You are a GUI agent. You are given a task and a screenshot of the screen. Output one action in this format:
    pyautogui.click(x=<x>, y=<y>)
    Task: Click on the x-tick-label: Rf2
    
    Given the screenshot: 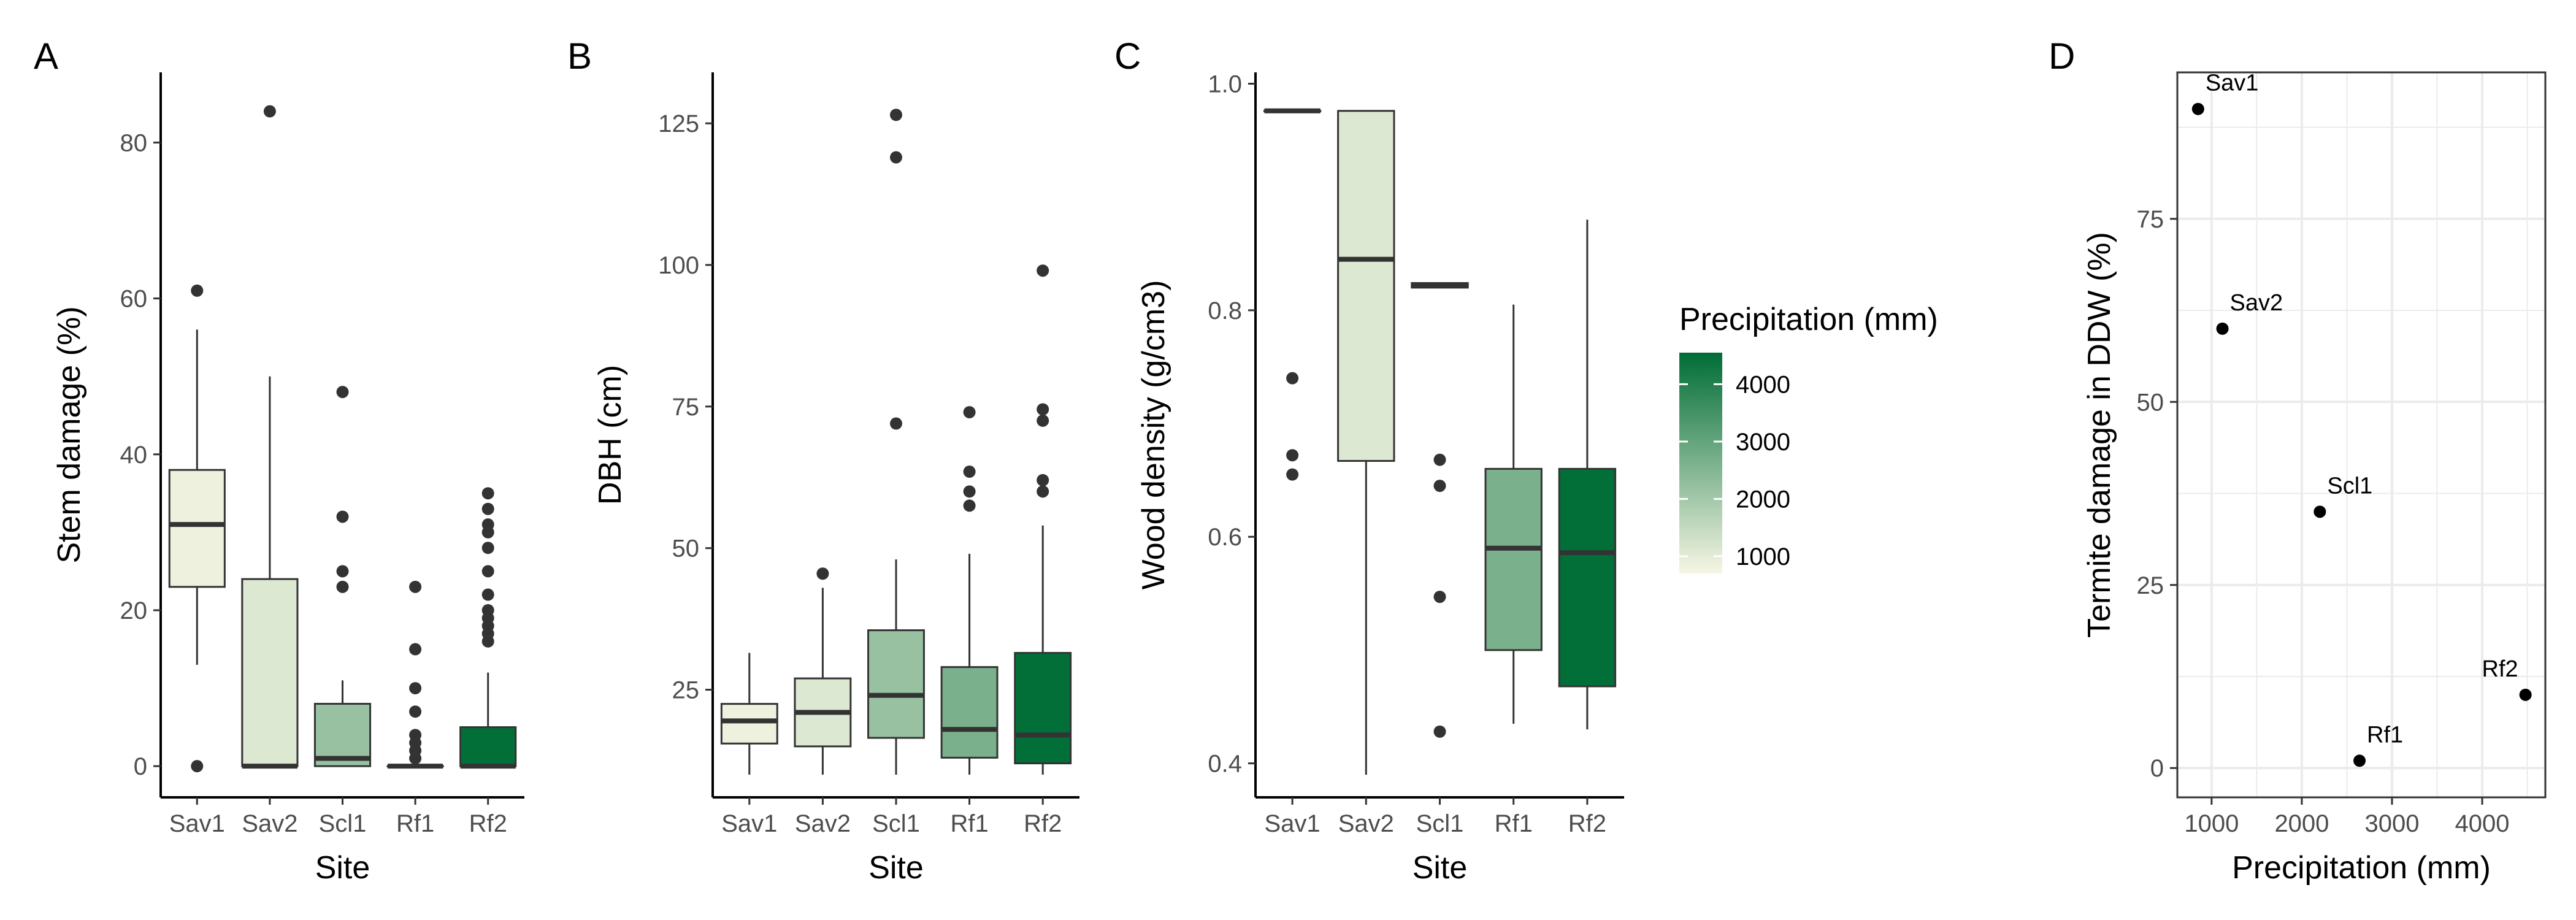 What is the action you would take?
    pyautogui.click(x=1587, y=823)
    